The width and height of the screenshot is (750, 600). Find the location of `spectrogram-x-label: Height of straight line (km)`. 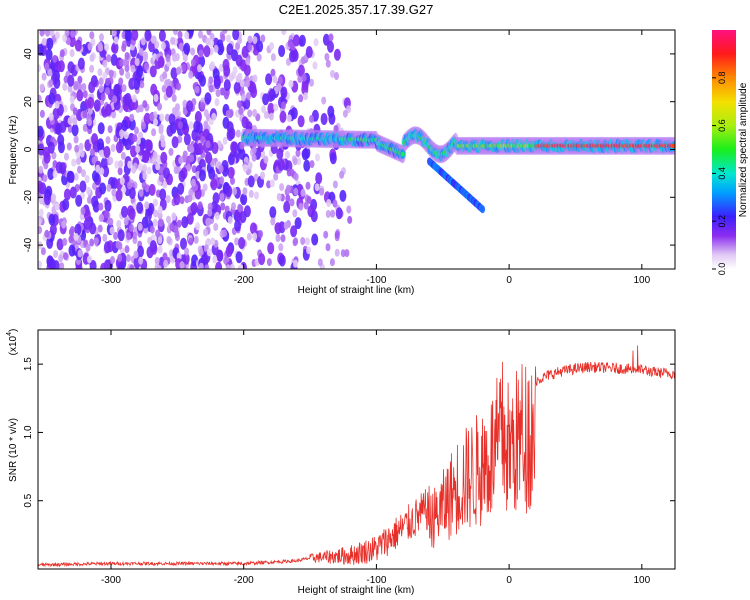

spectrogram-x-label: Height of straight line (km) is located at coordinates (356, 290).